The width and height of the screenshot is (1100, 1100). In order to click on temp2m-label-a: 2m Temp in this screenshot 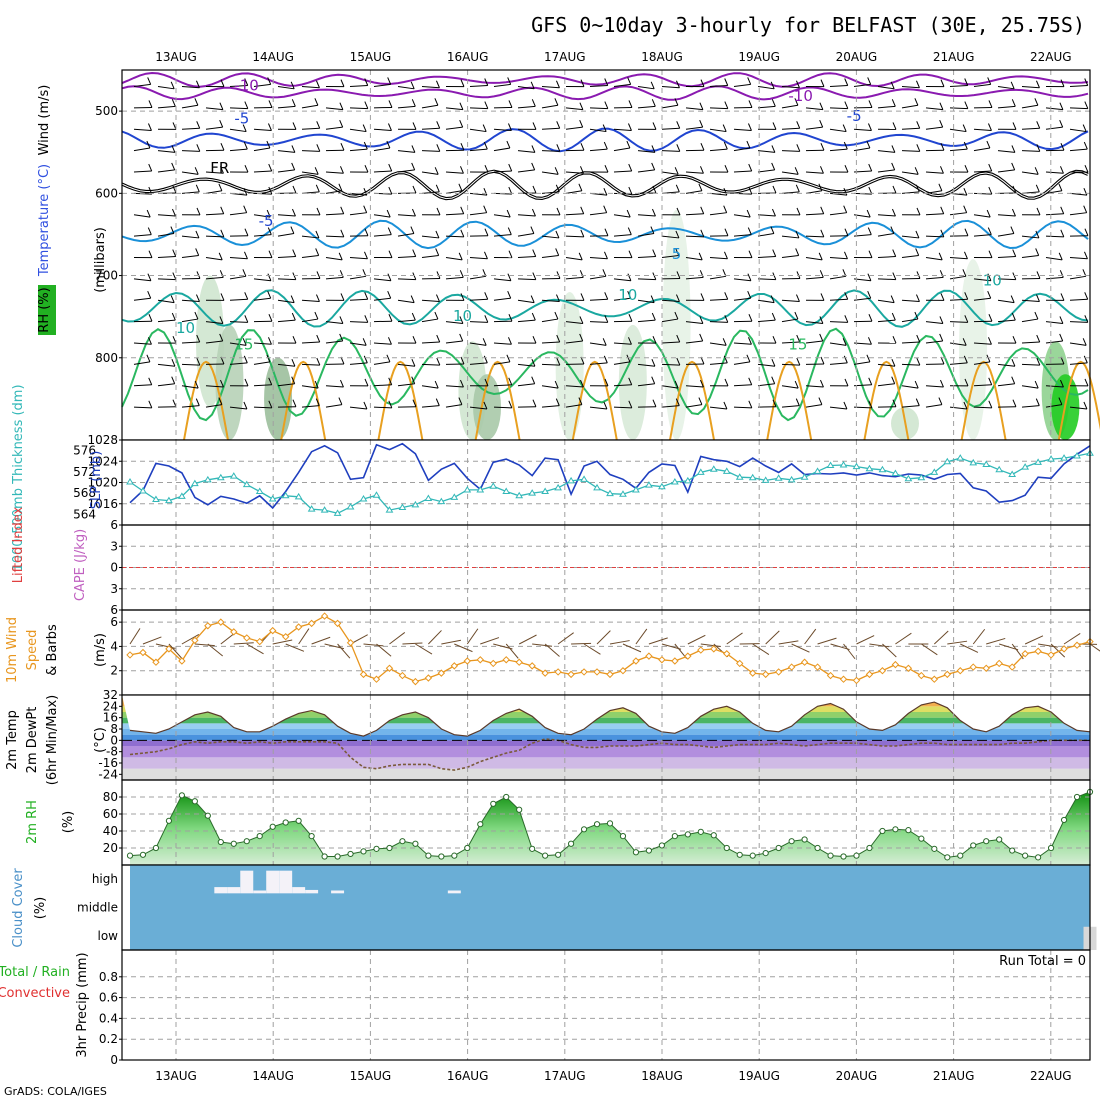, I will do `click(12, 740)`.